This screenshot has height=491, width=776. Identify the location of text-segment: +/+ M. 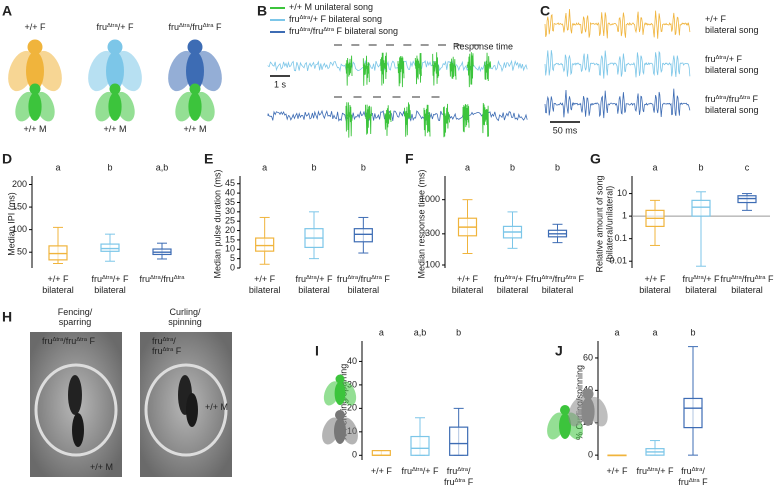
(34, 129).